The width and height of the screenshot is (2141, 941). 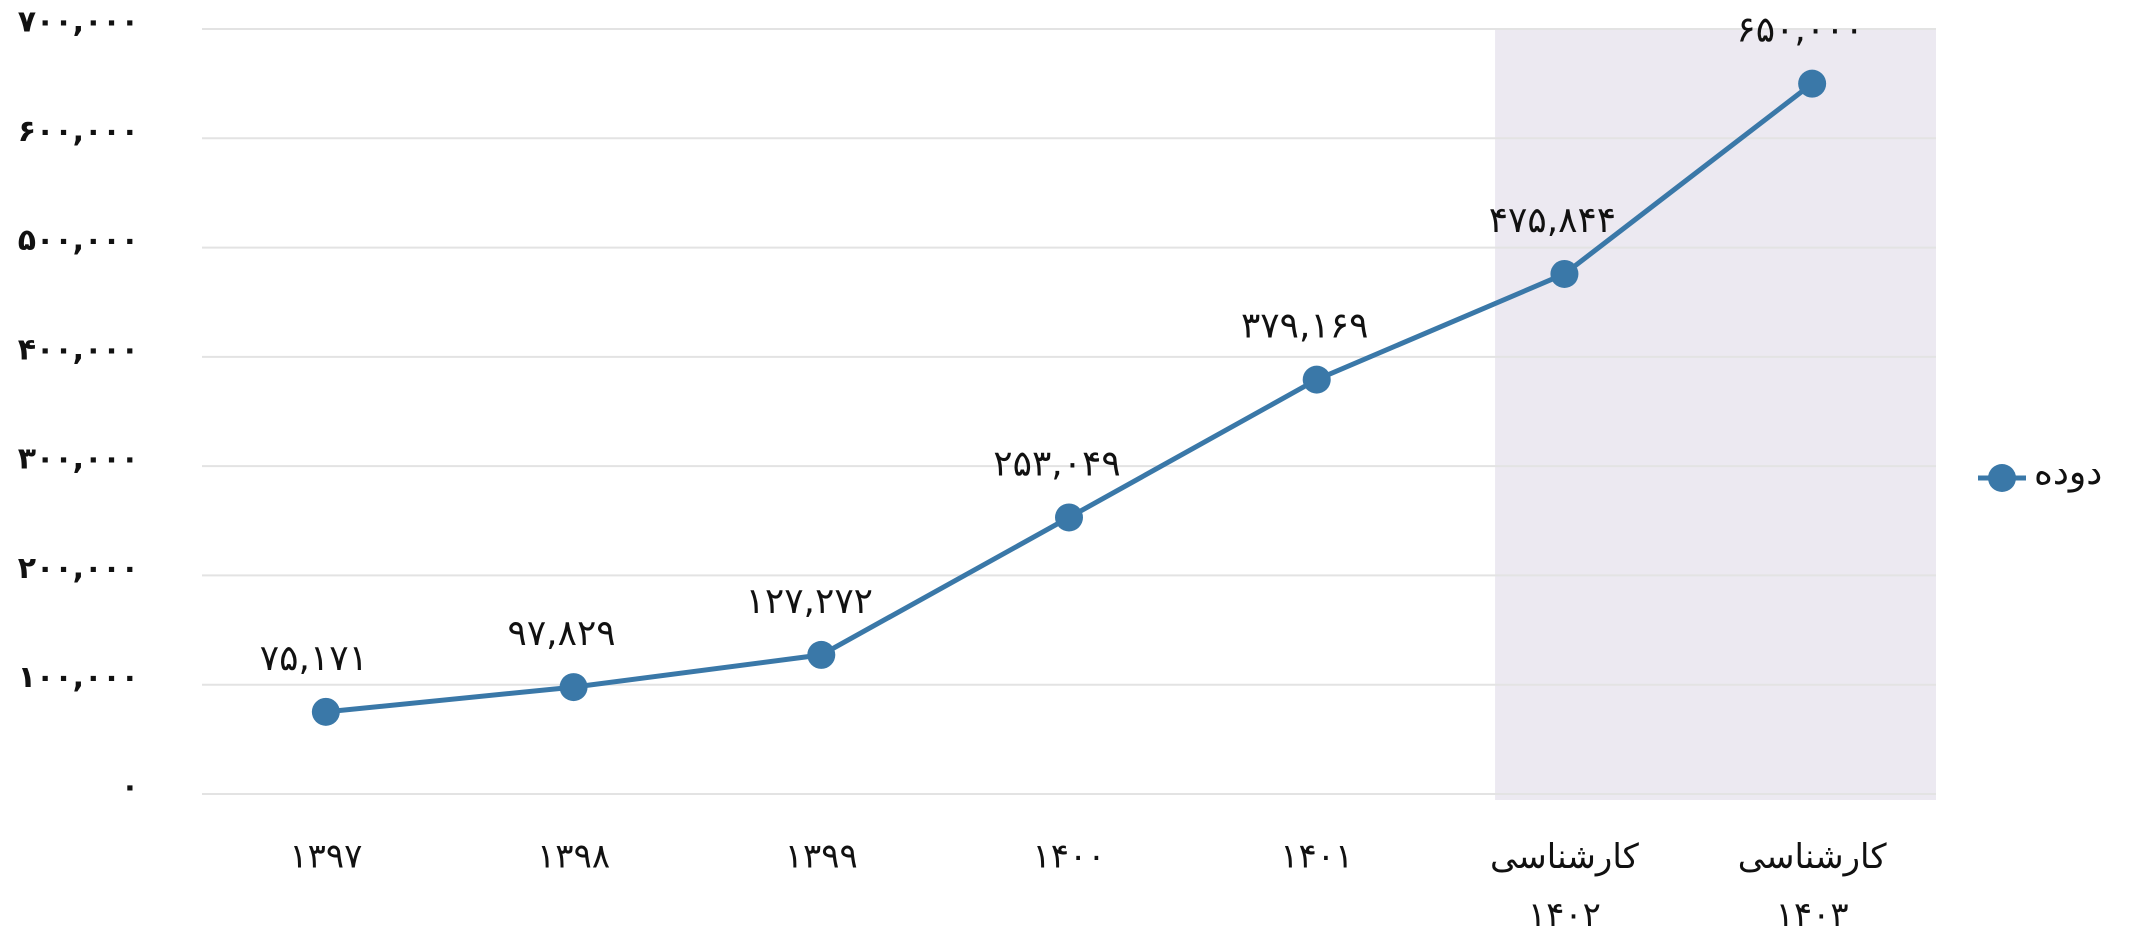 What do you see at coordinates (78, 568) in the screenshot?
I see `y-tick-label: ۲۰۰,۰۰۰` at bounding box center [78, 568].